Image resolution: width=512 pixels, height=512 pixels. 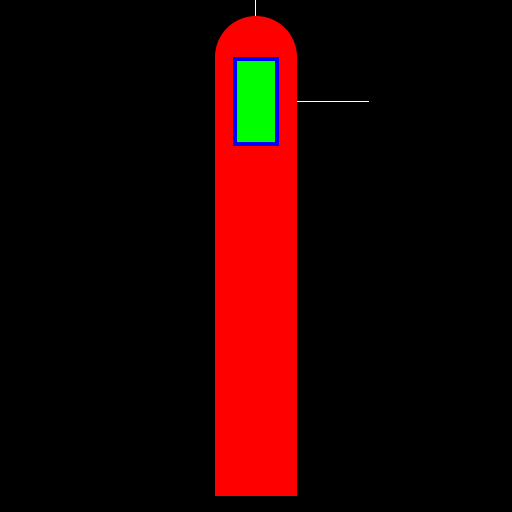 I want to click on top-vertical-line, so click(x=255, y=8).